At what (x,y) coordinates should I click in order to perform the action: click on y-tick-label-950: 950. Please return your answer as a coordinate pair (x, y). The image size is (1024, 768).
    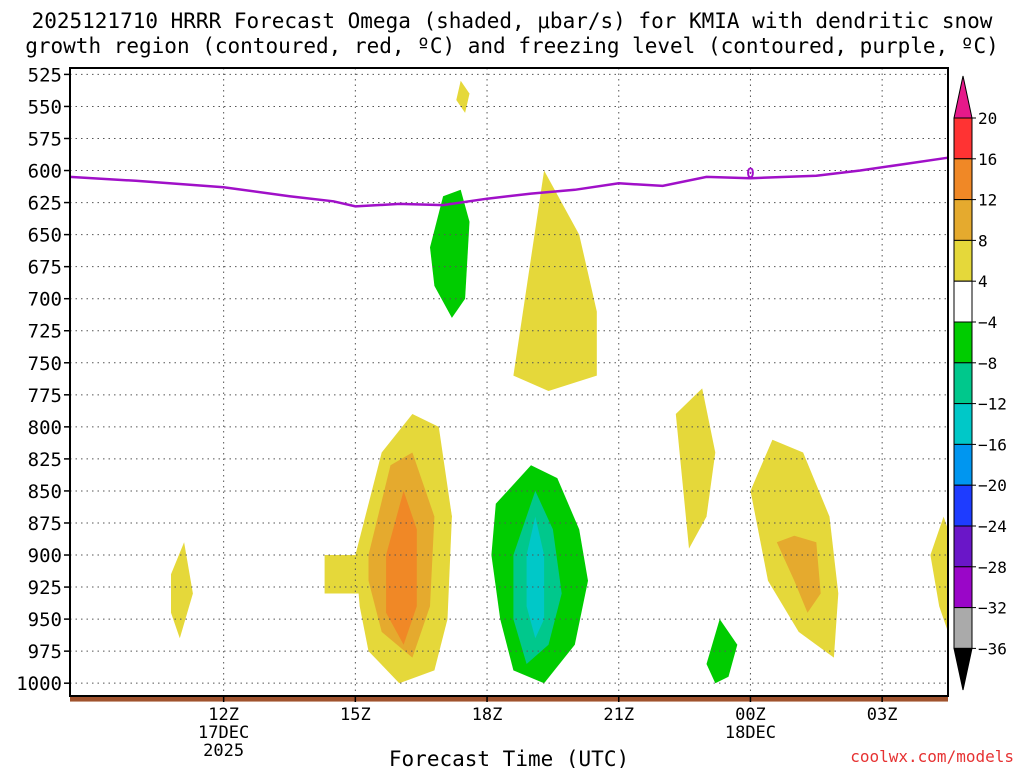
    Looking at the image, I should click on (45, 620).